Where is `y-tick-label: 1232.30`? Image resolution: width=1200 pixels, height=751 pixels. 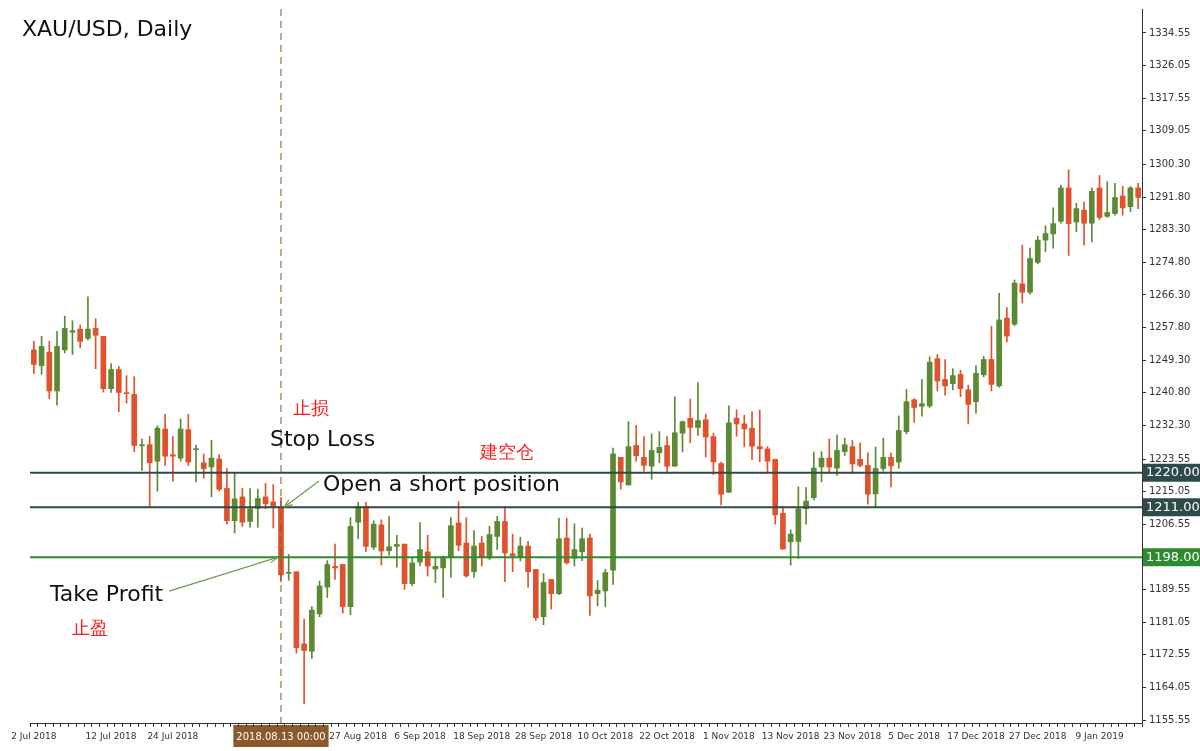 y-tick-label: 1232.30 is located at coordinates (1170, 425).